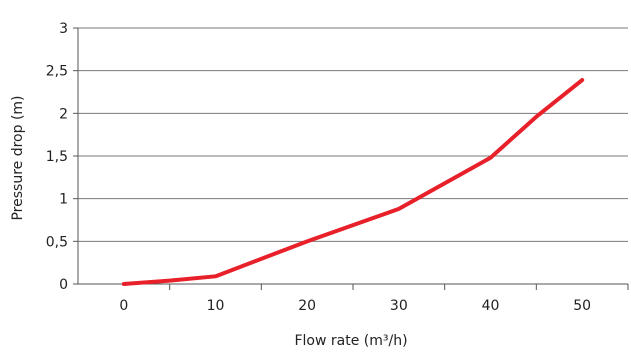 The image size is (631, 353). What do you see at coordinates (350, 341) in the screenshot?
I see `x-axis-label: Flow rate (m³/h)` at bounding box center [350, 341].